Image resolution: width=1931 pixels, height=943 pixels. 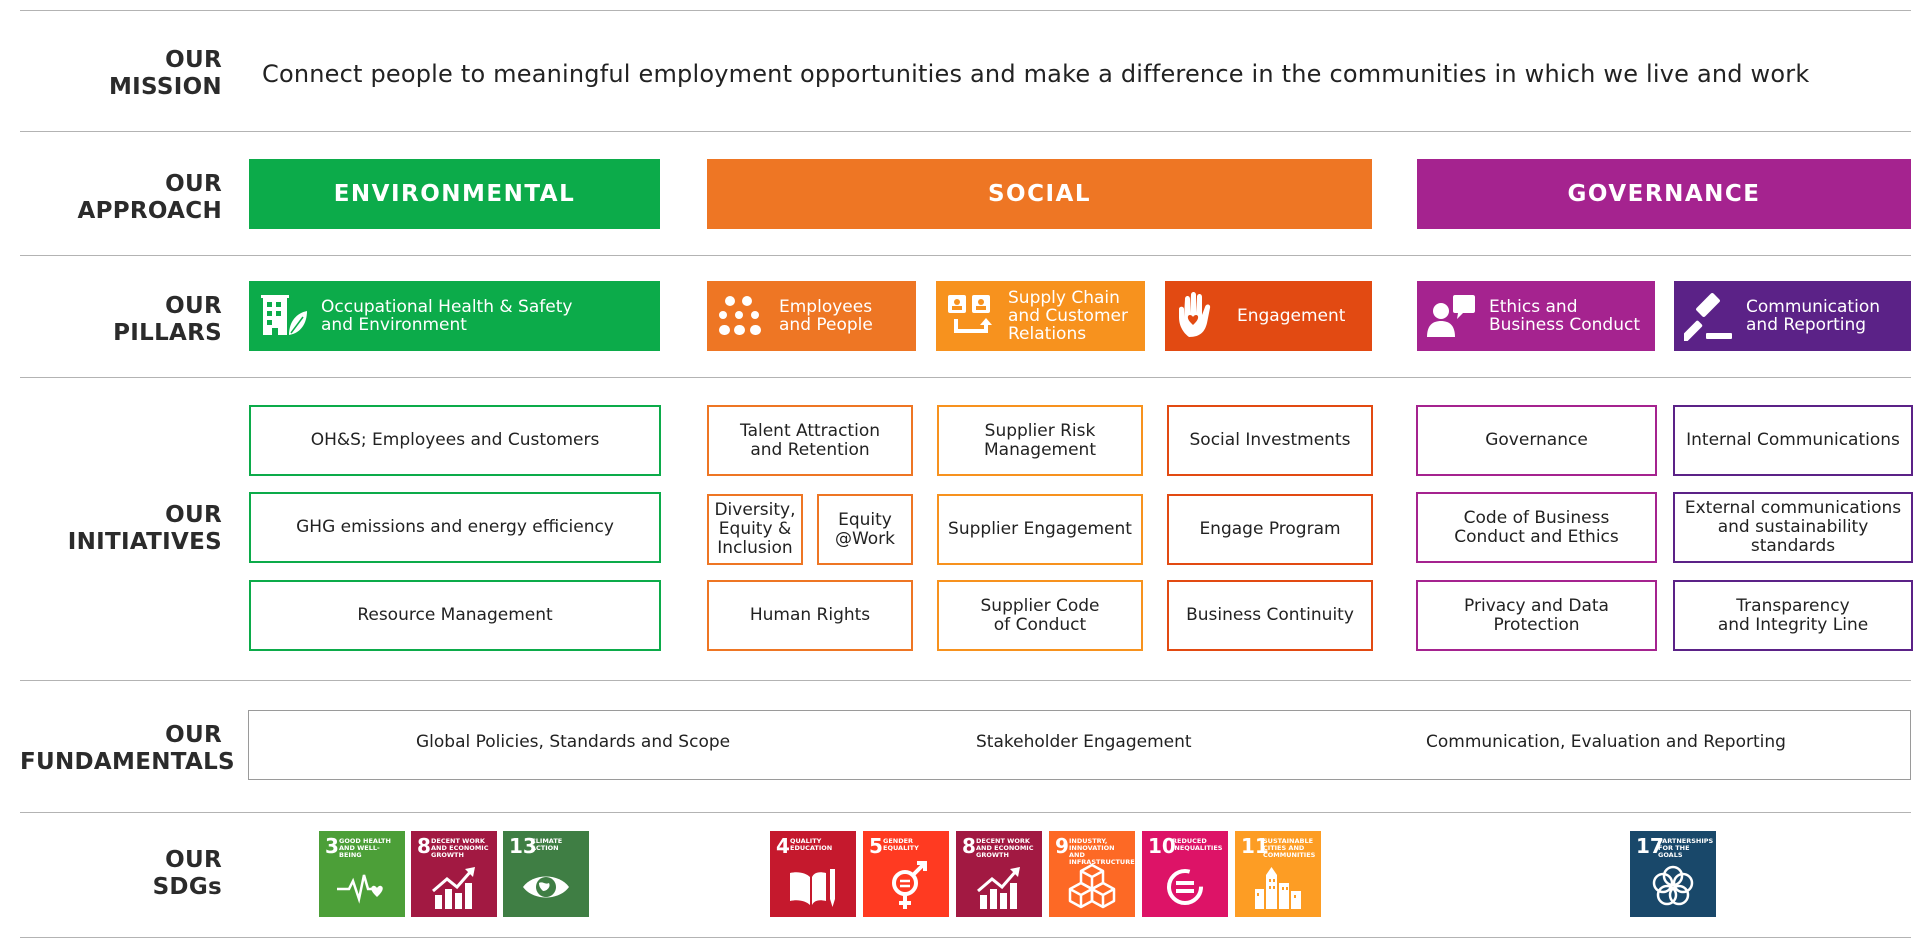 What do you see at coordinates (1068, 316) in the screenshot?
I see `pillar-supply-label: Supply Chain and Customer Relations` at bounding box center [1068, 316].